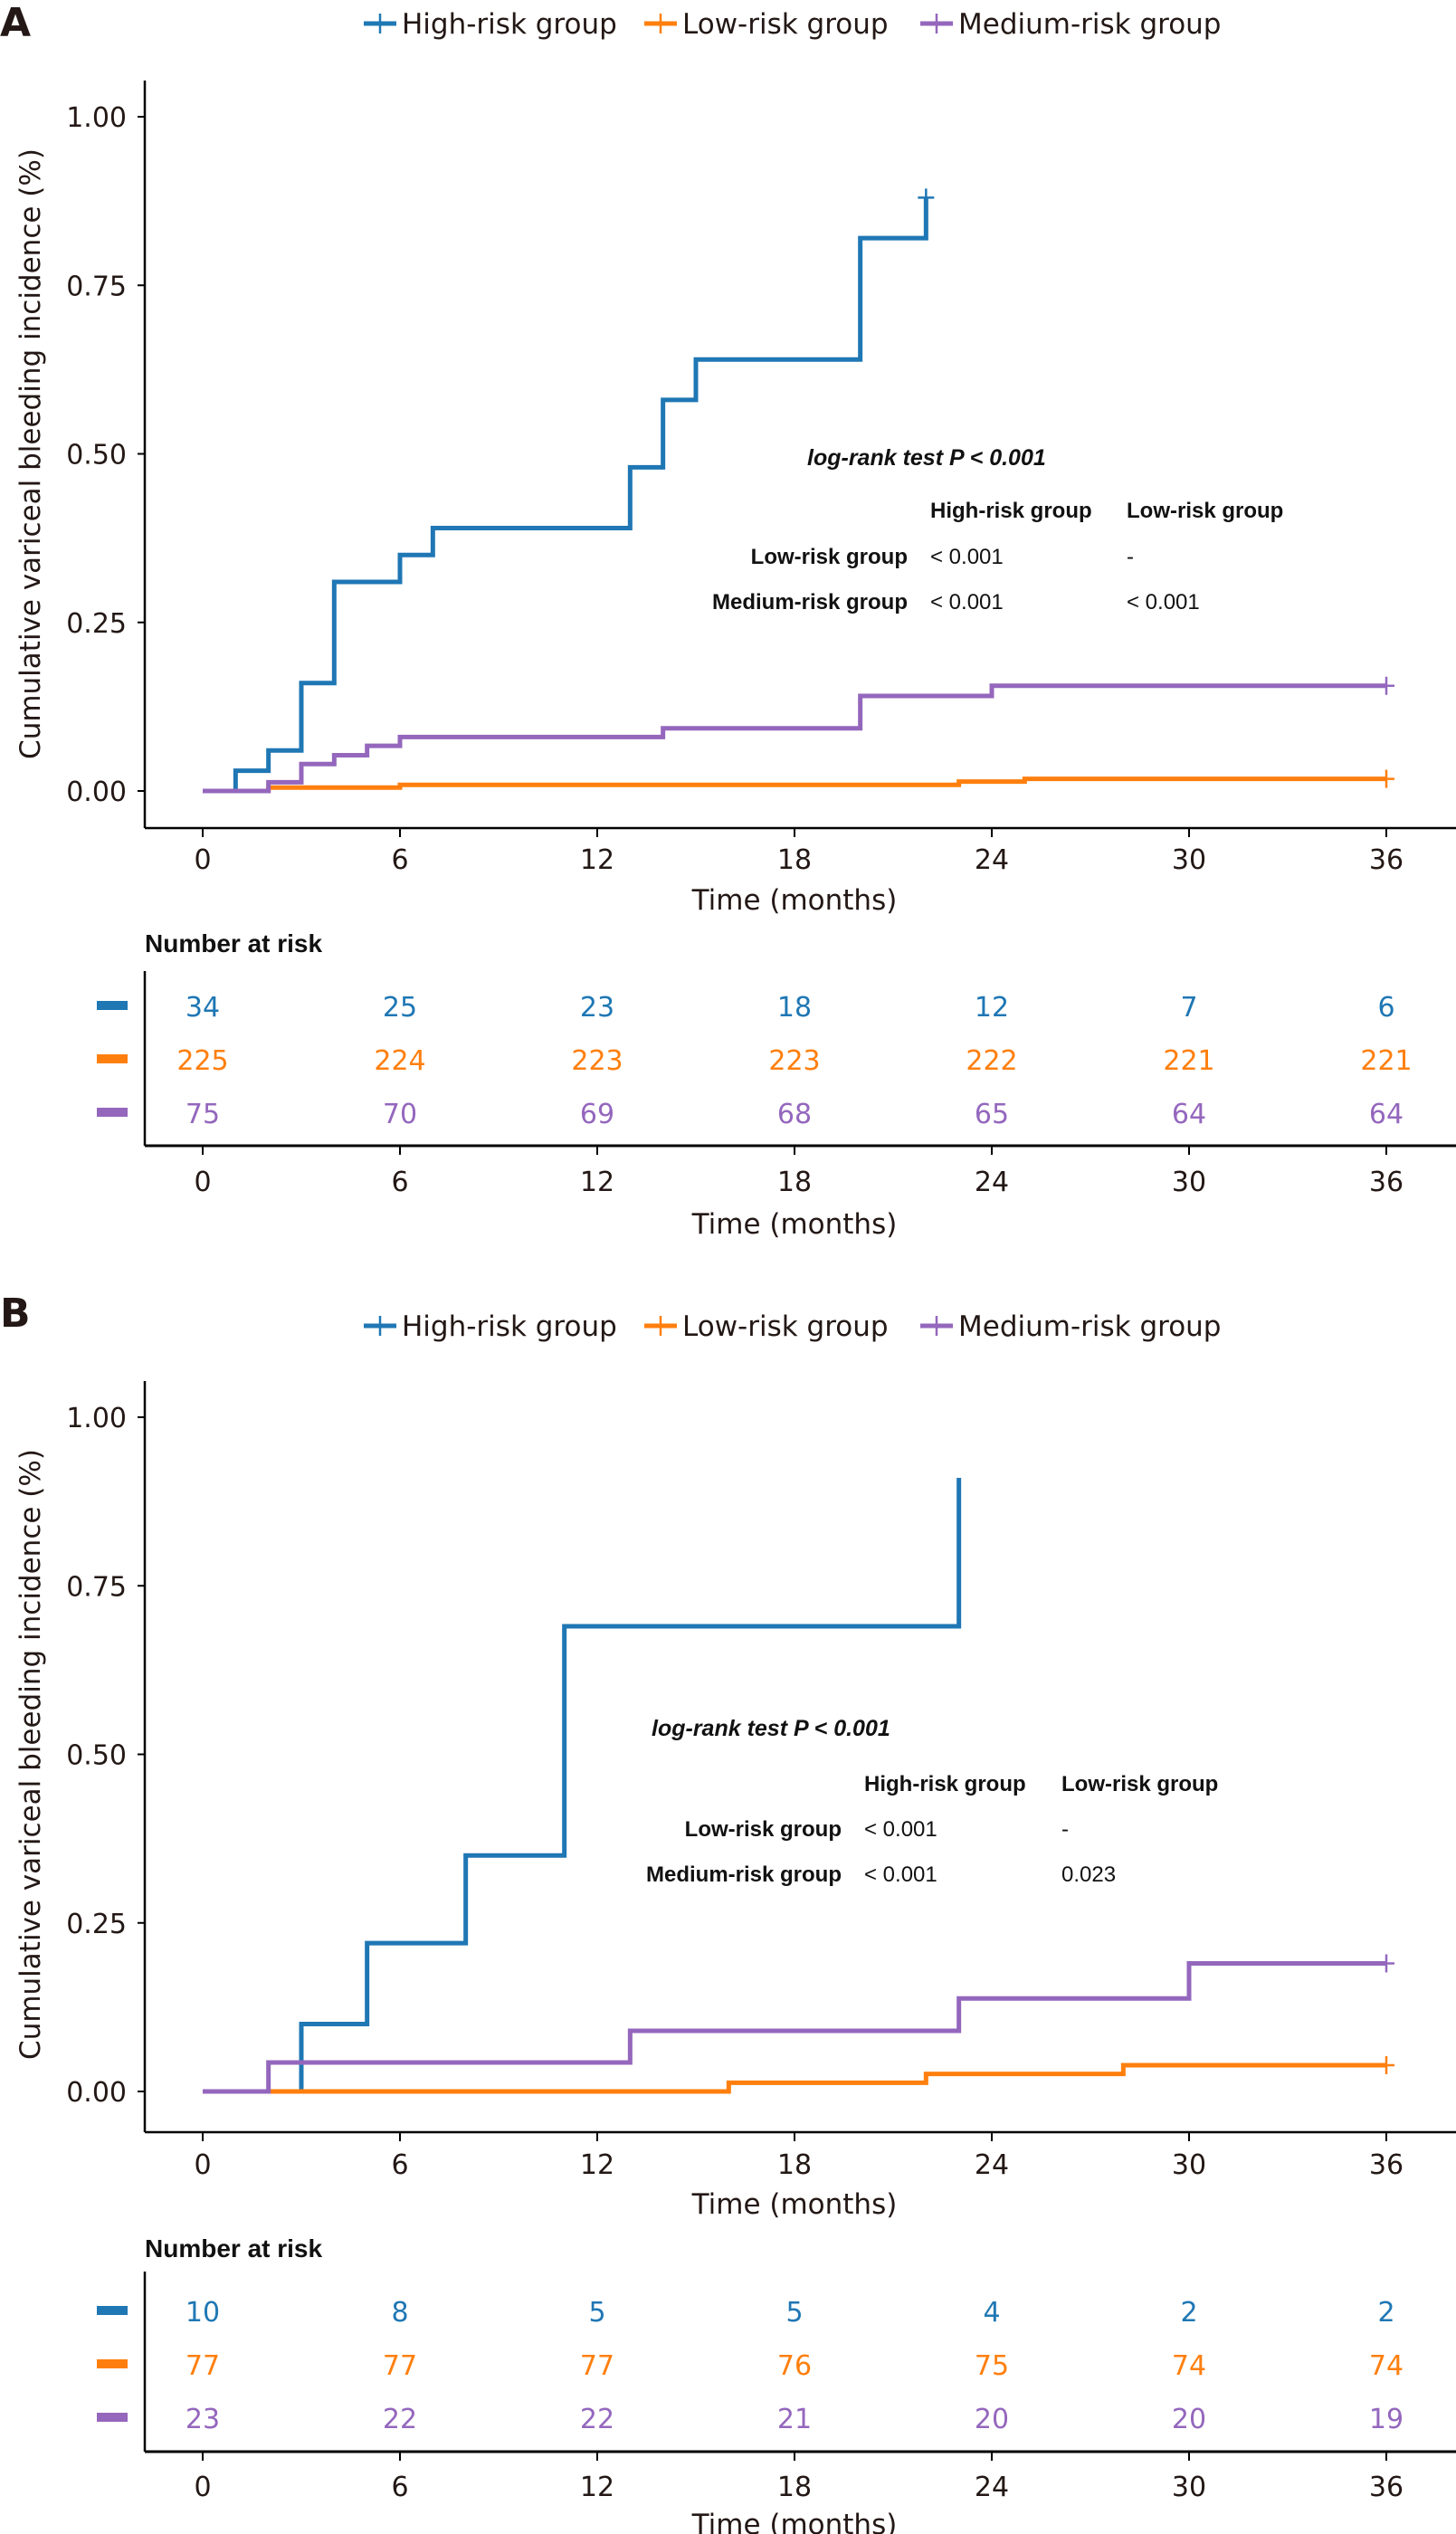 This screenshot has width=1456, height=2534. Describe the element at coordinates (991, 1061) in the screenshot. I see `risk-count: 222` at that location.